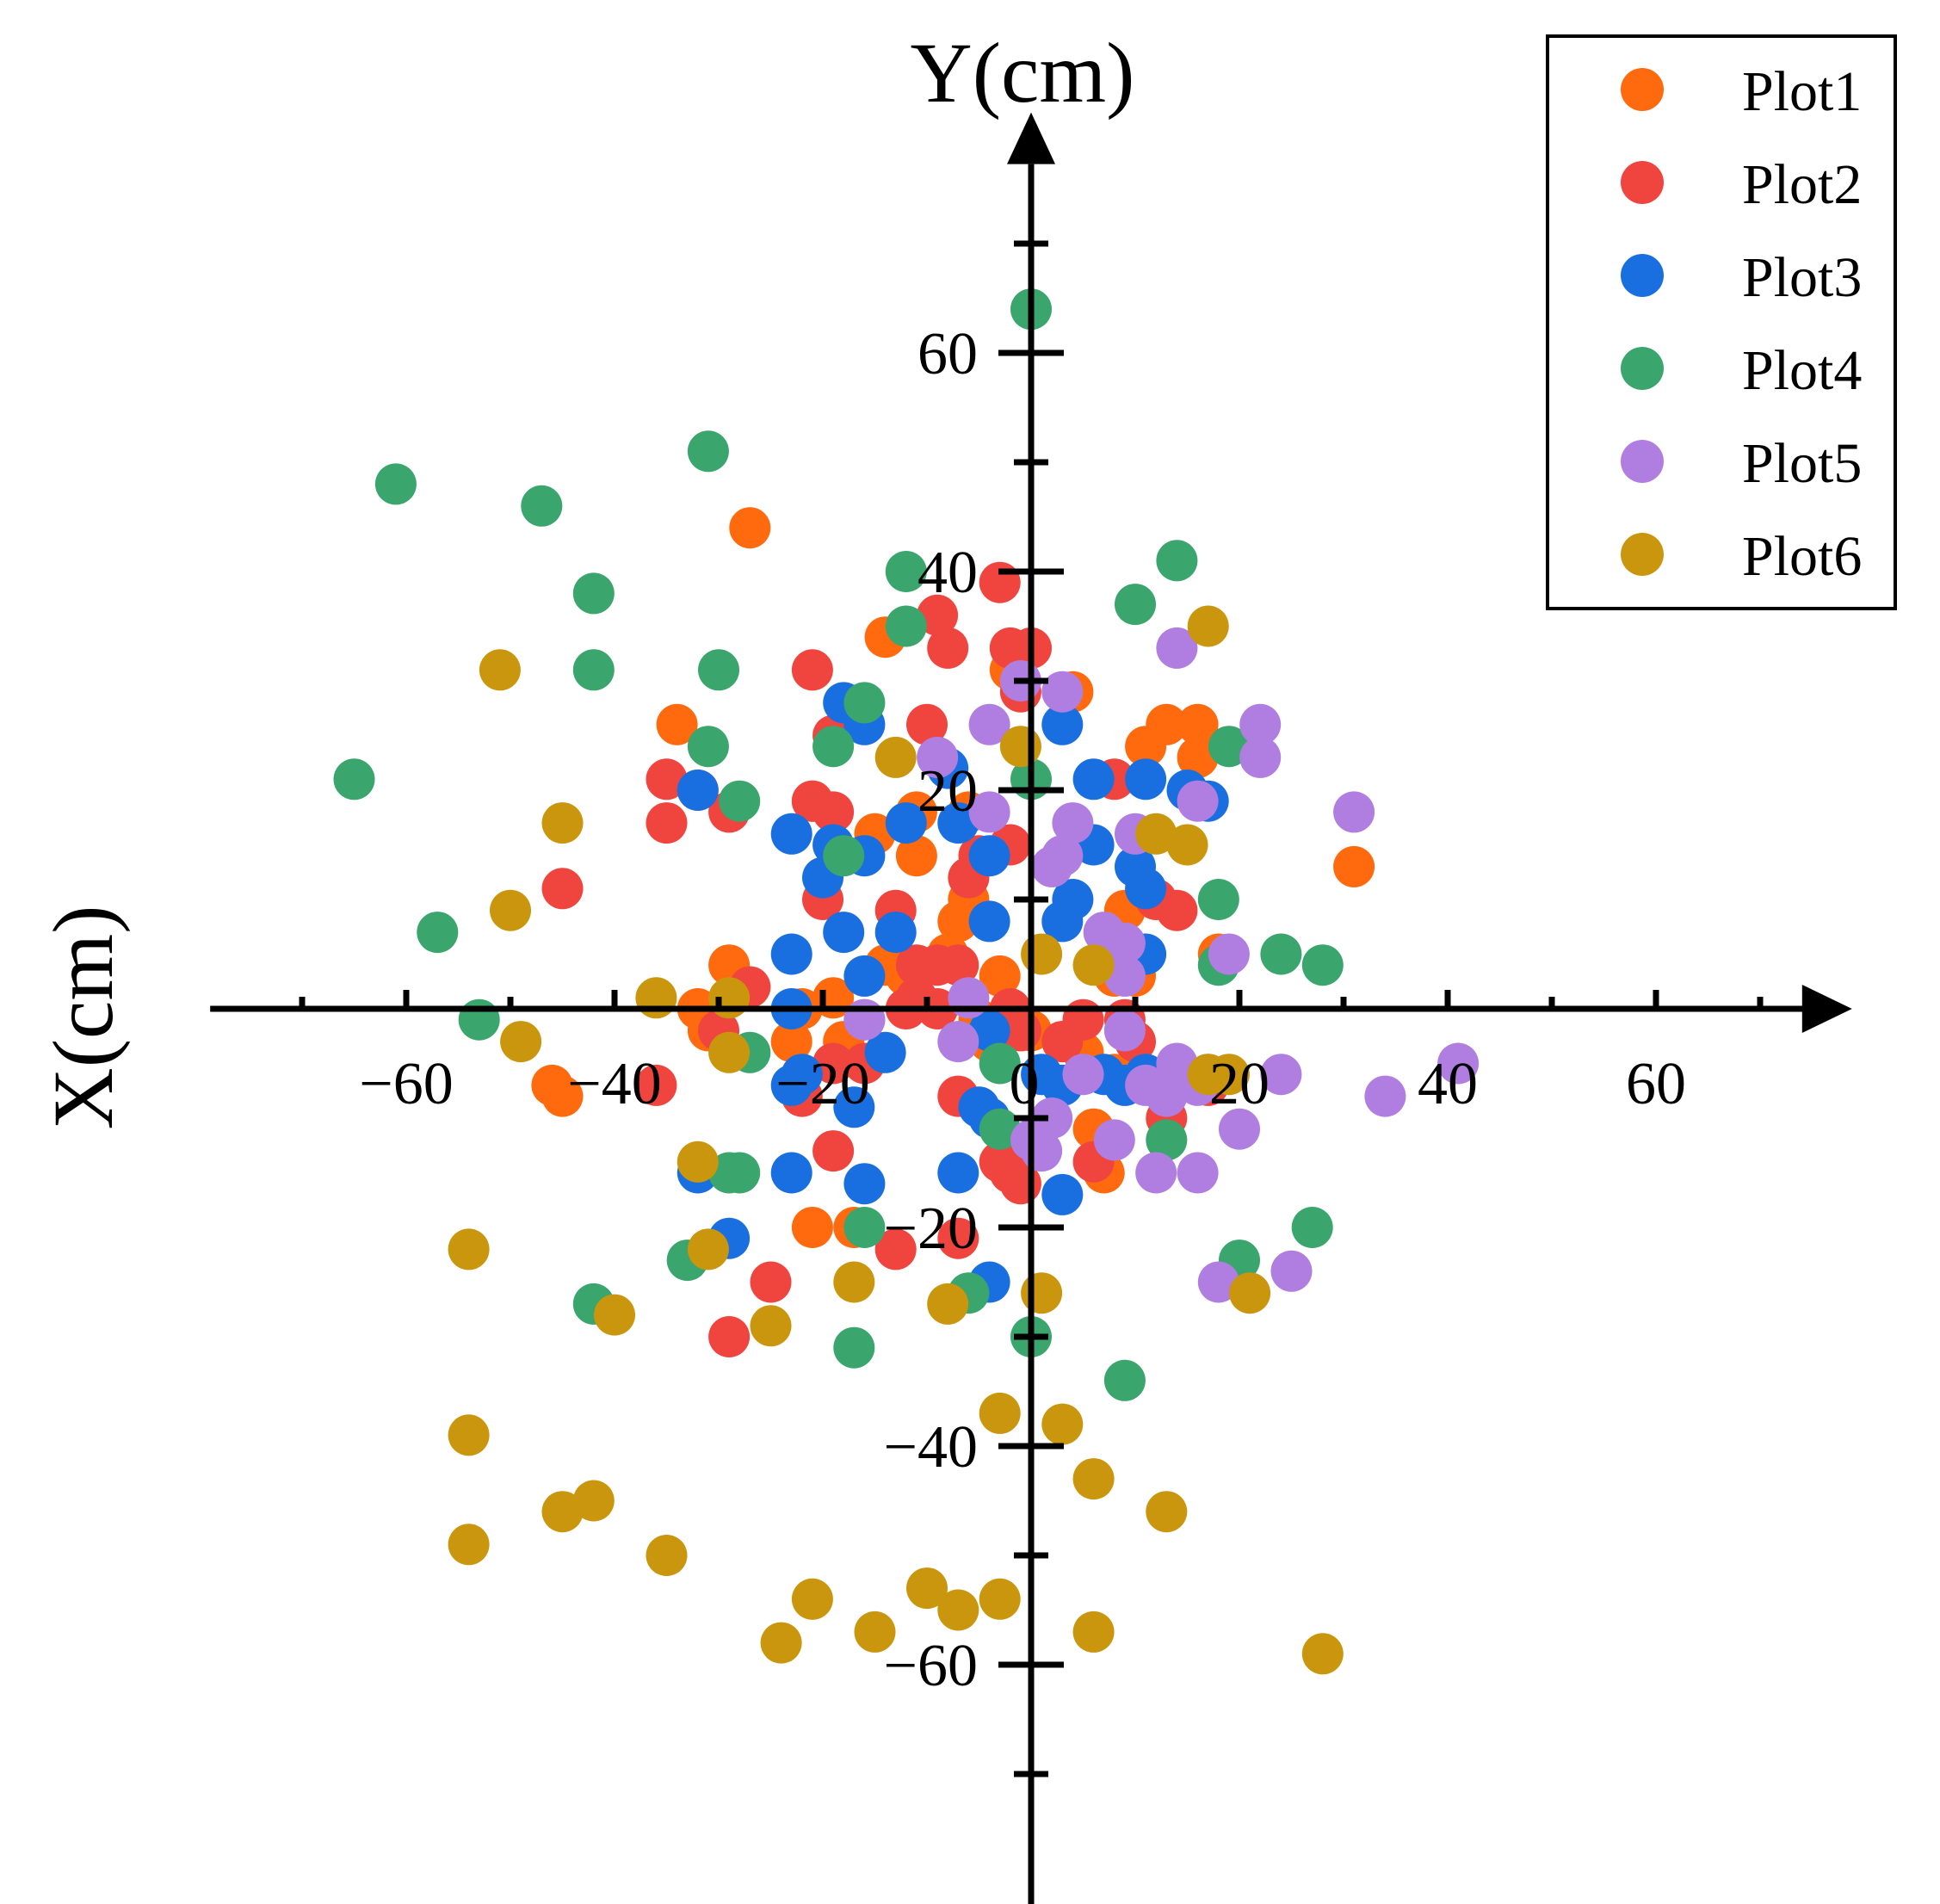  What do you see at coordinates (1643, 555) in the screenshot?
I see `legend-marker-plot6` at bounding box center [1643, 555].